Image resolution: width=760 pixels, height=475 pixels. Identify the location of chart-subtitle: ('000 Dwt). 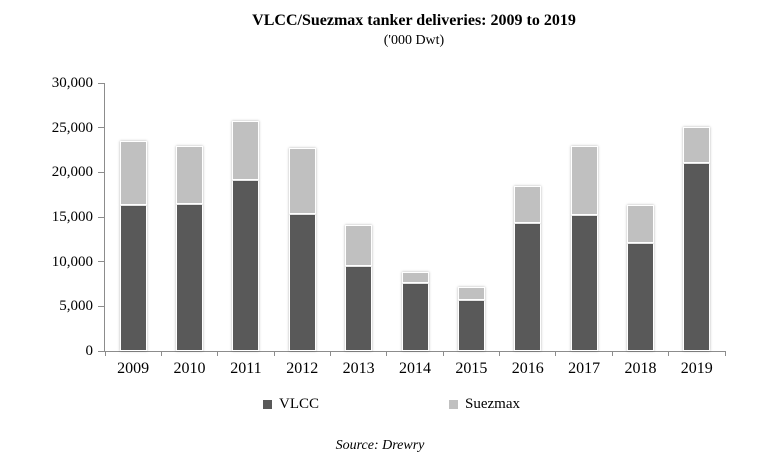
(414, 40).